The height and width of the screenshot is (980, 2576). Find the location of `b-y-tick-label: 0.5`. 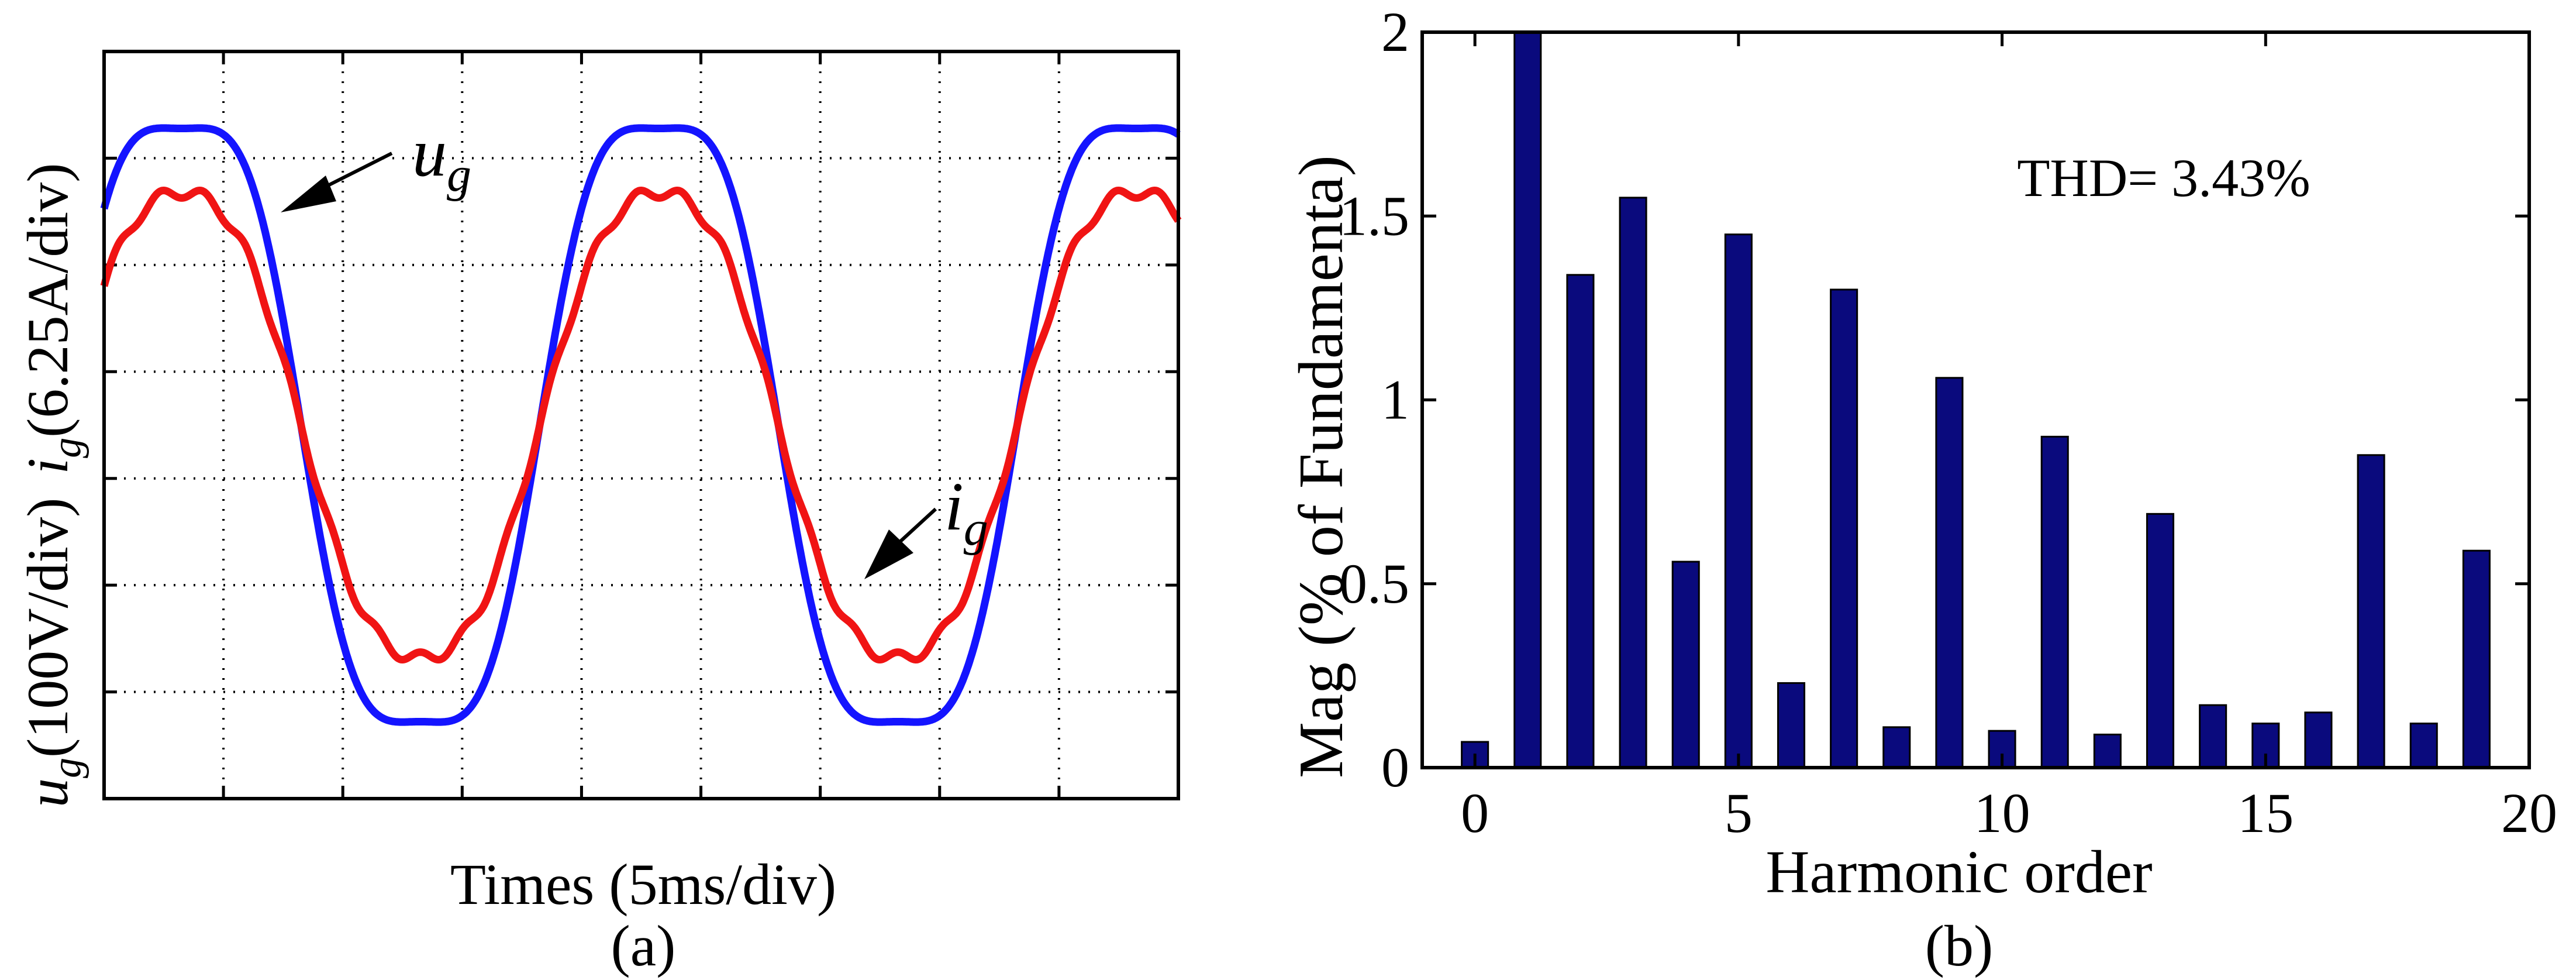

b-y-tick-label: 0.5 is located at coordinates (1374, 583).